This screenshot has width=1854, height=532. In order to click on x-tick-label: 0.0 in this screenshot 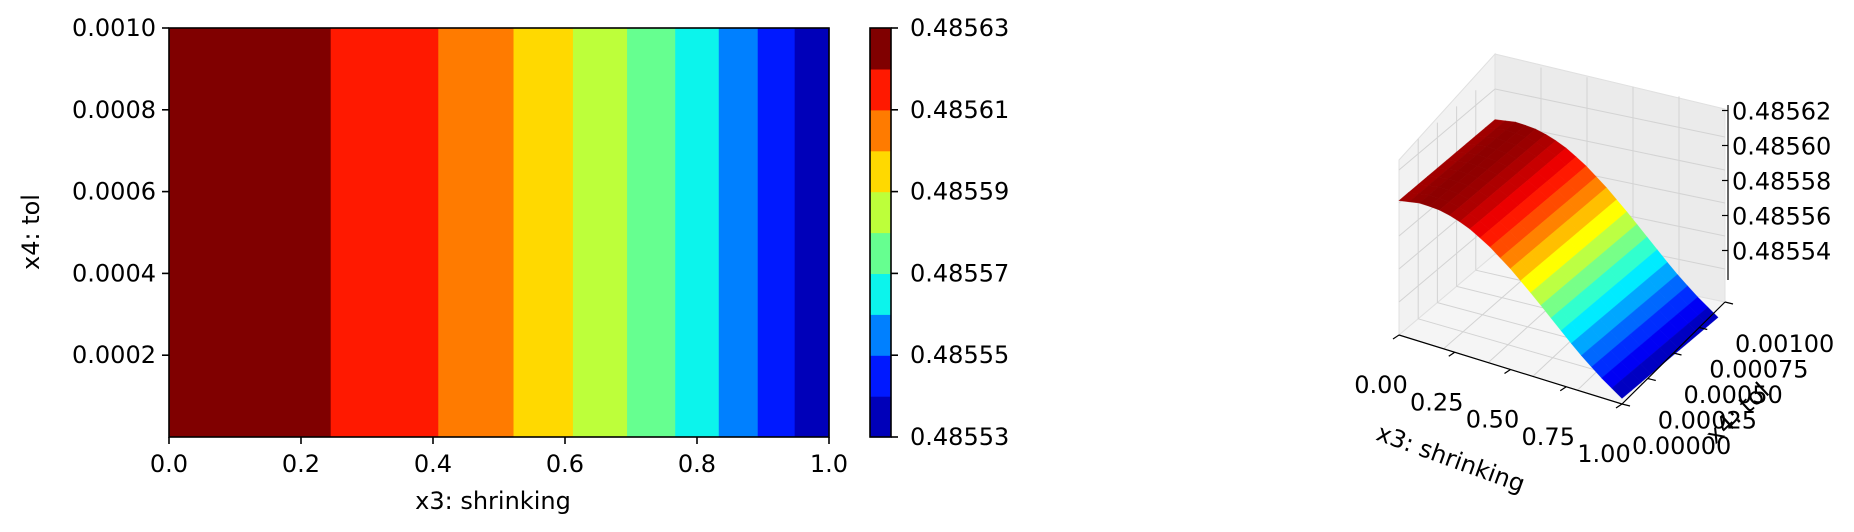, I will do `click(169, 464)`.